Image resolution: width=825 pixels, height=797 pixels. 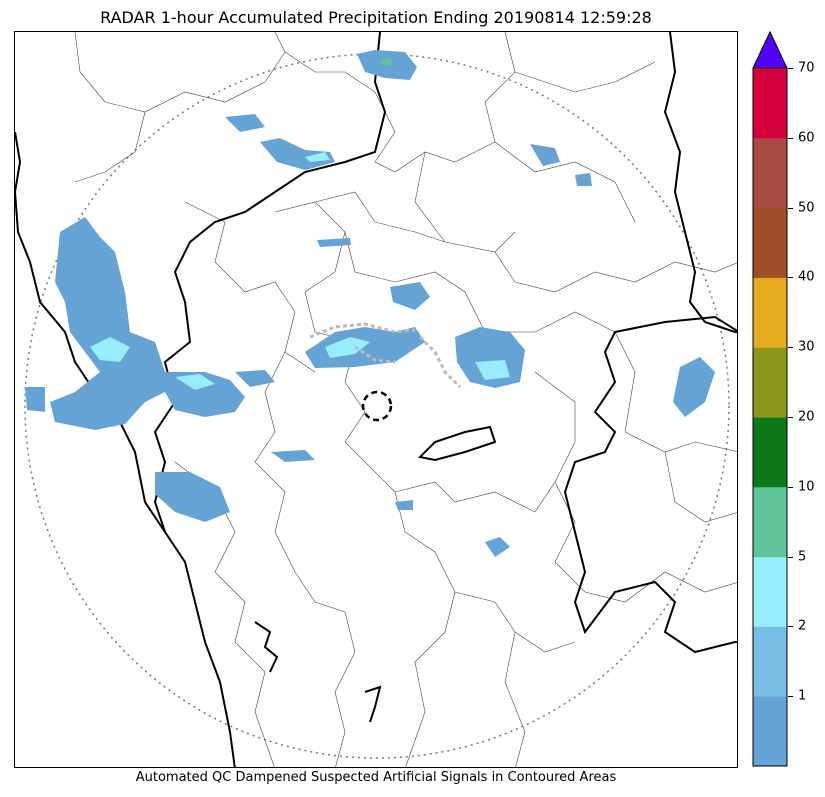 What do you see at coordinates (806, 138) in the screenshot?
I see `colorbar-tick-label: 60` at bounding box center [806, 138].